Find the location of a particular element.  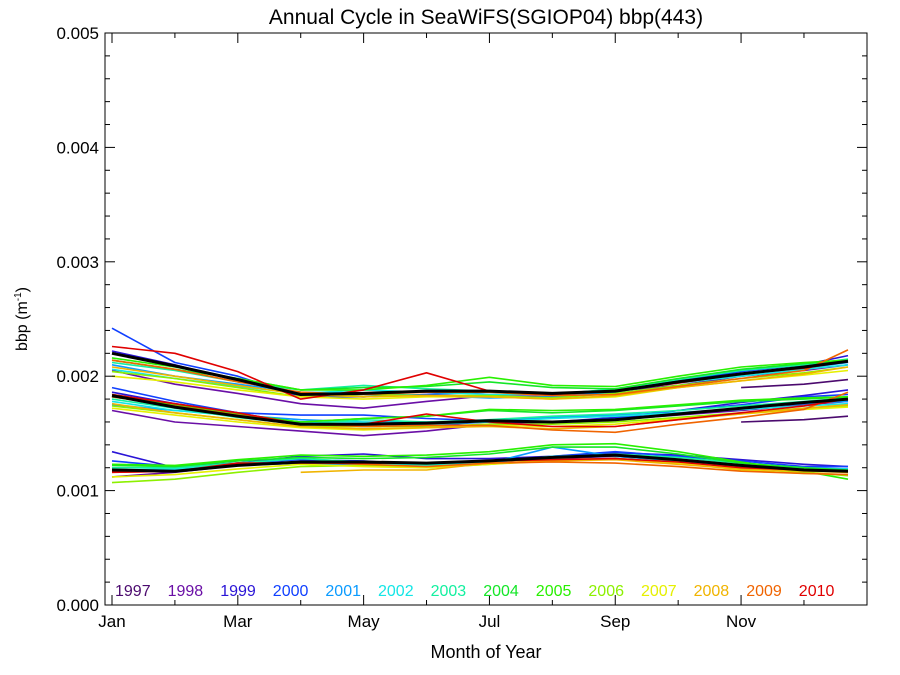

legend-item-2008: 2008 is located at coordinates (712, 591).